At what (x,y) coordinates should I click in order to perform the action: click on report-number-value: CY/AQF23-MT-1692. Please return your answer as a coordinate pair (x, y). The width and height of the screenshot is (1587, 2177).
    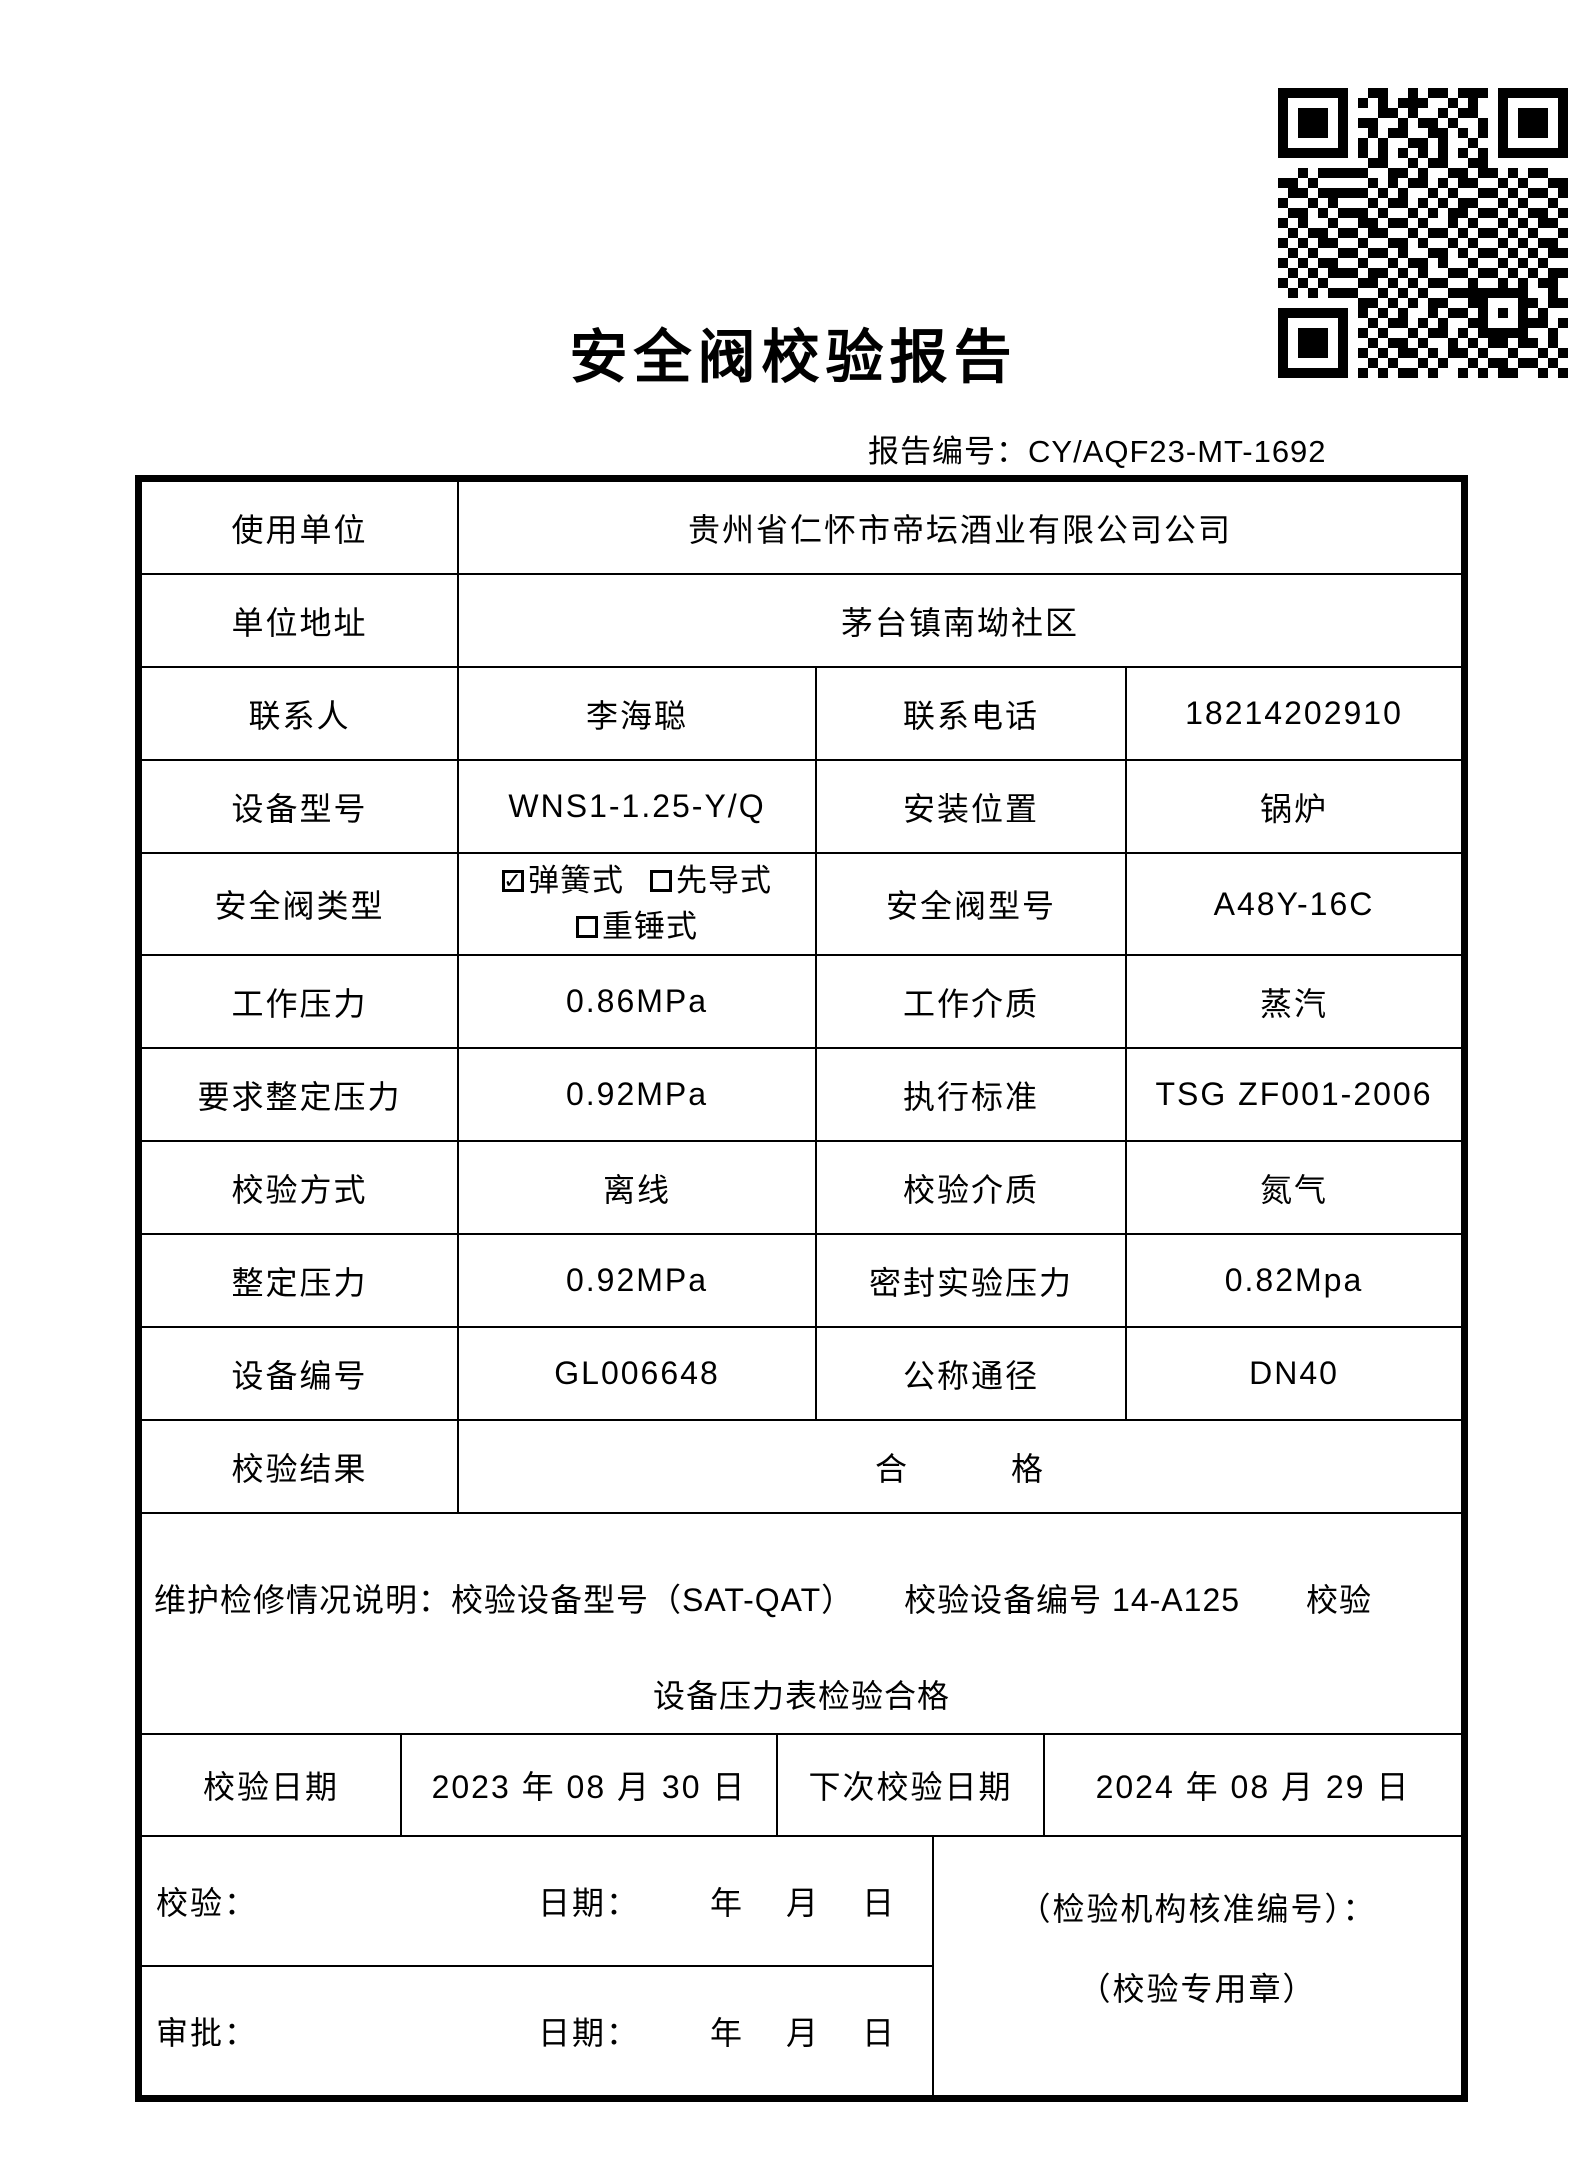
    Looking at the image, I should click on (1177, 451).